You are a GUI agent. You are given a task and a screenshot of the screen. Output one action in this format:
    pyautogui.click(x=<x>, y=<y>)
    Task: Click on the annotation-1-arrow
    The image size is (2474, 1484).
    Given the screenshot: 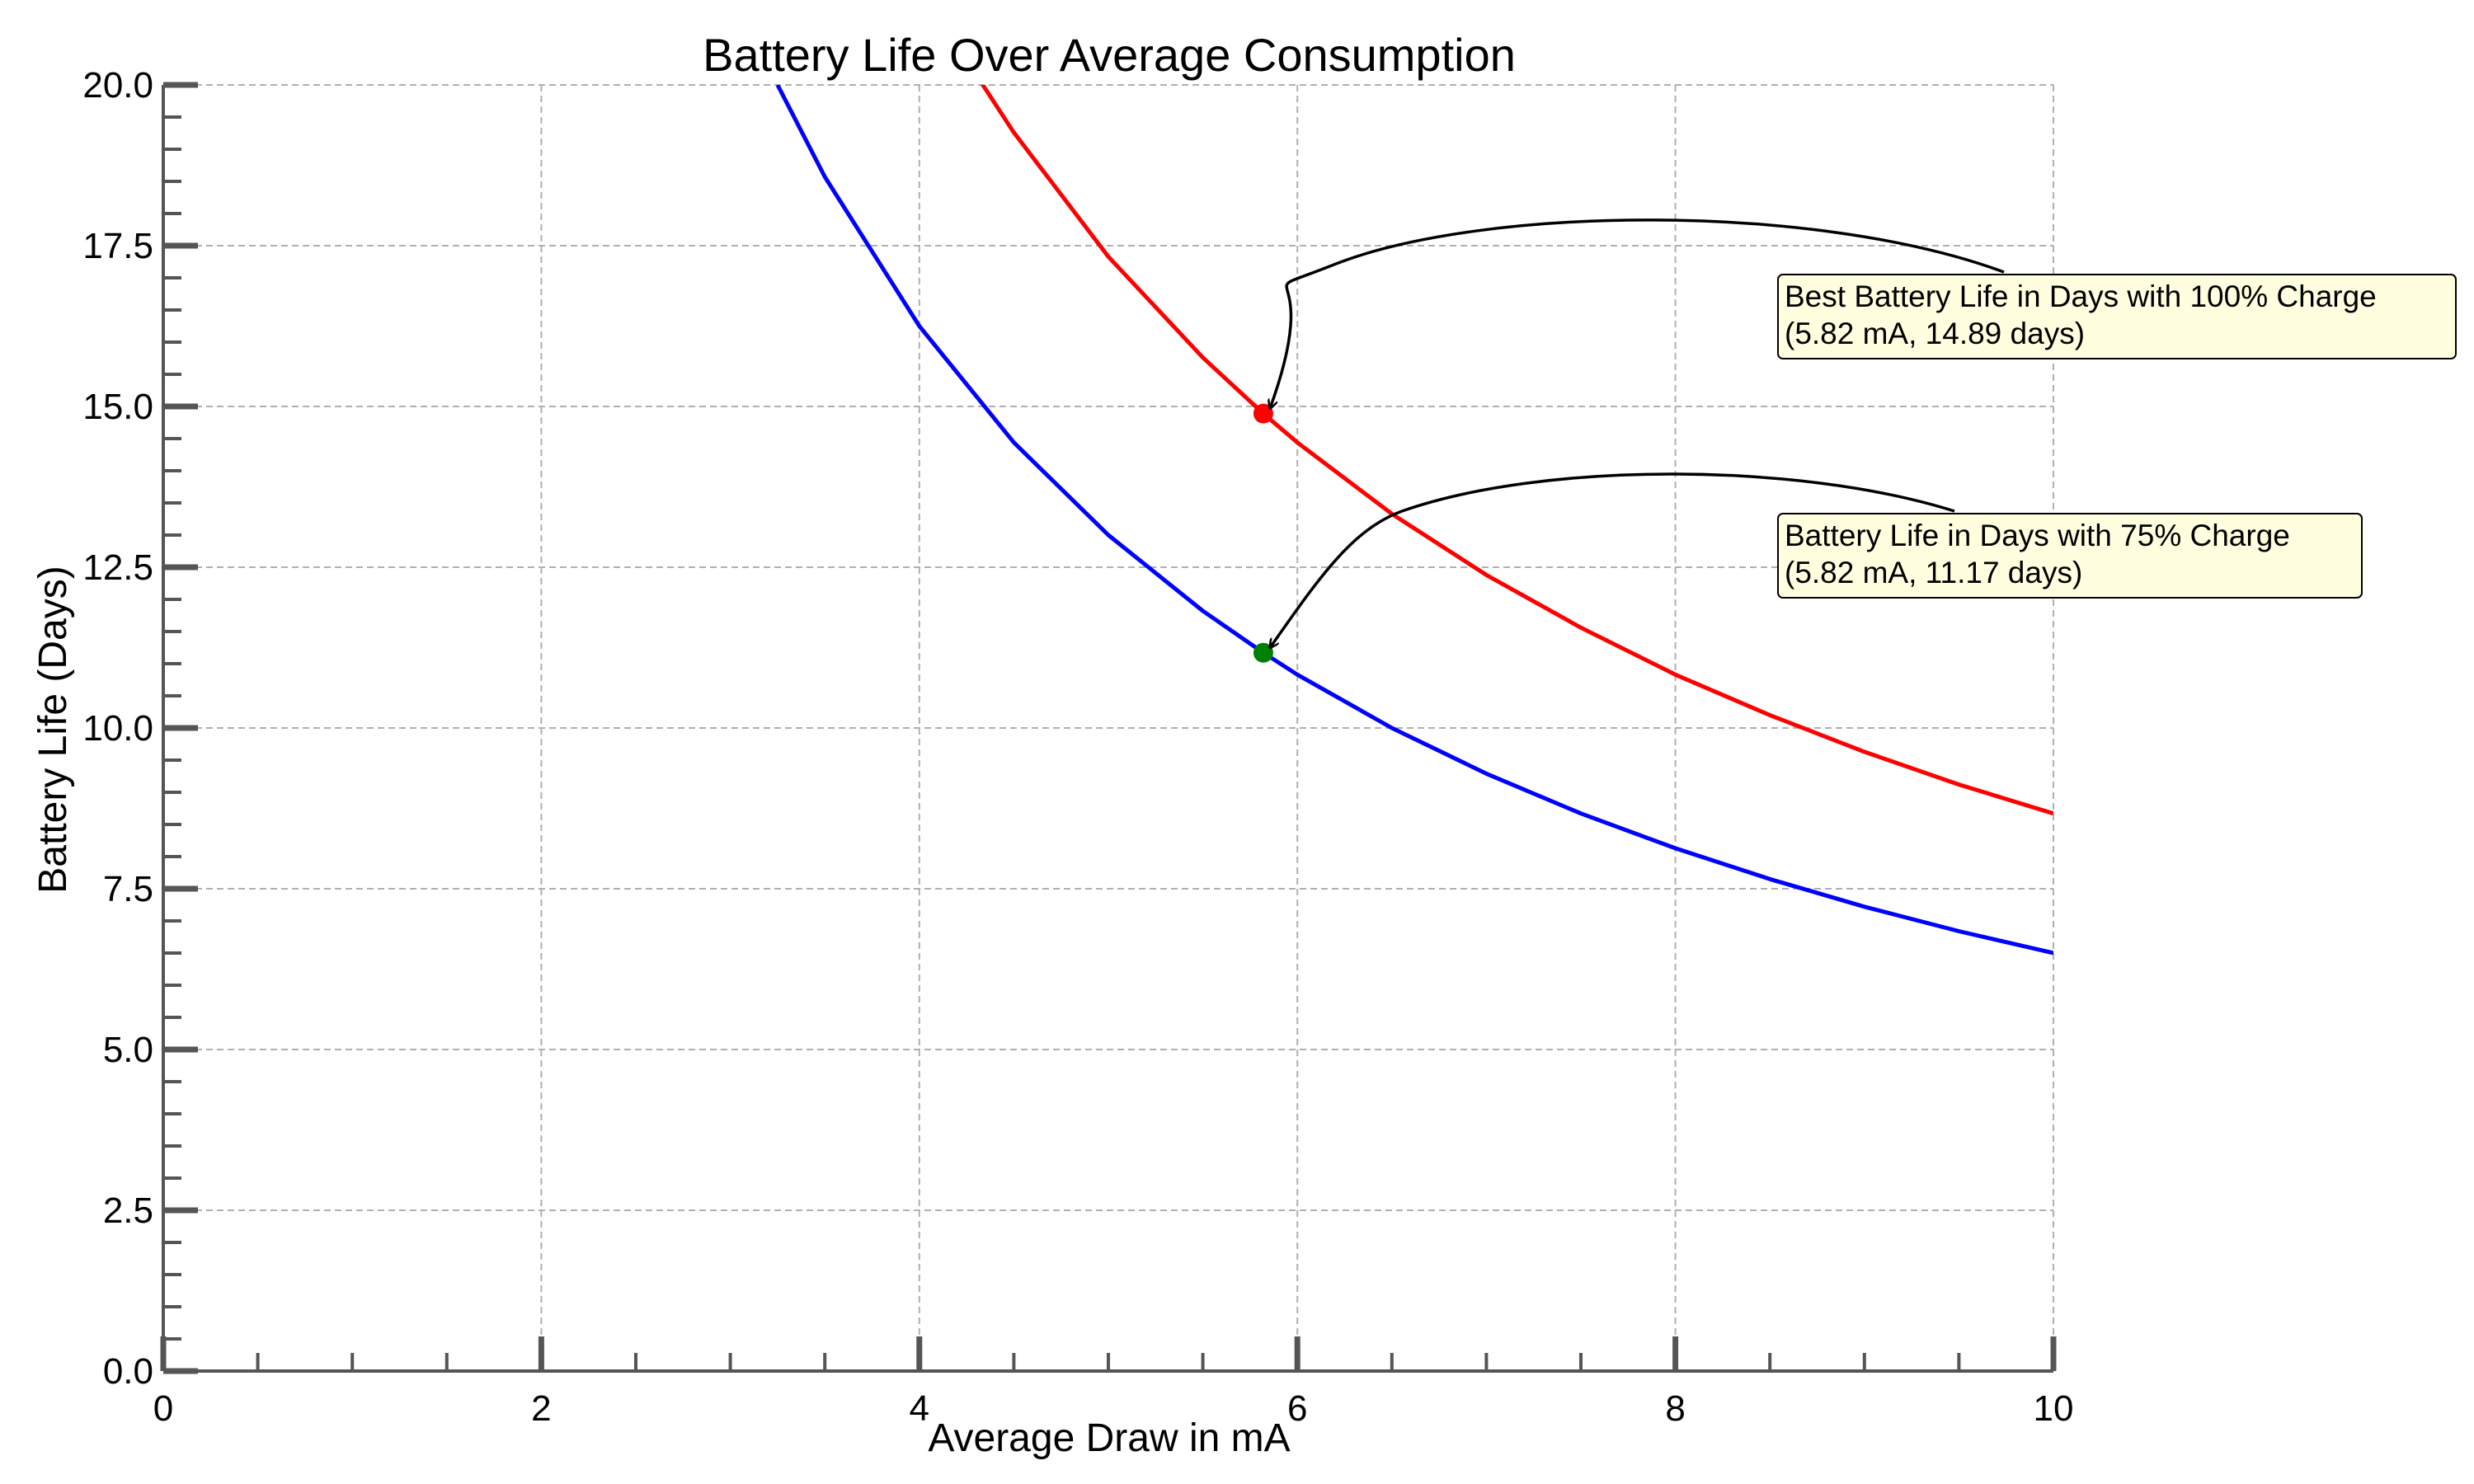 What is the action you would take?
    pyautogui.click(x=1637, y=313)
    